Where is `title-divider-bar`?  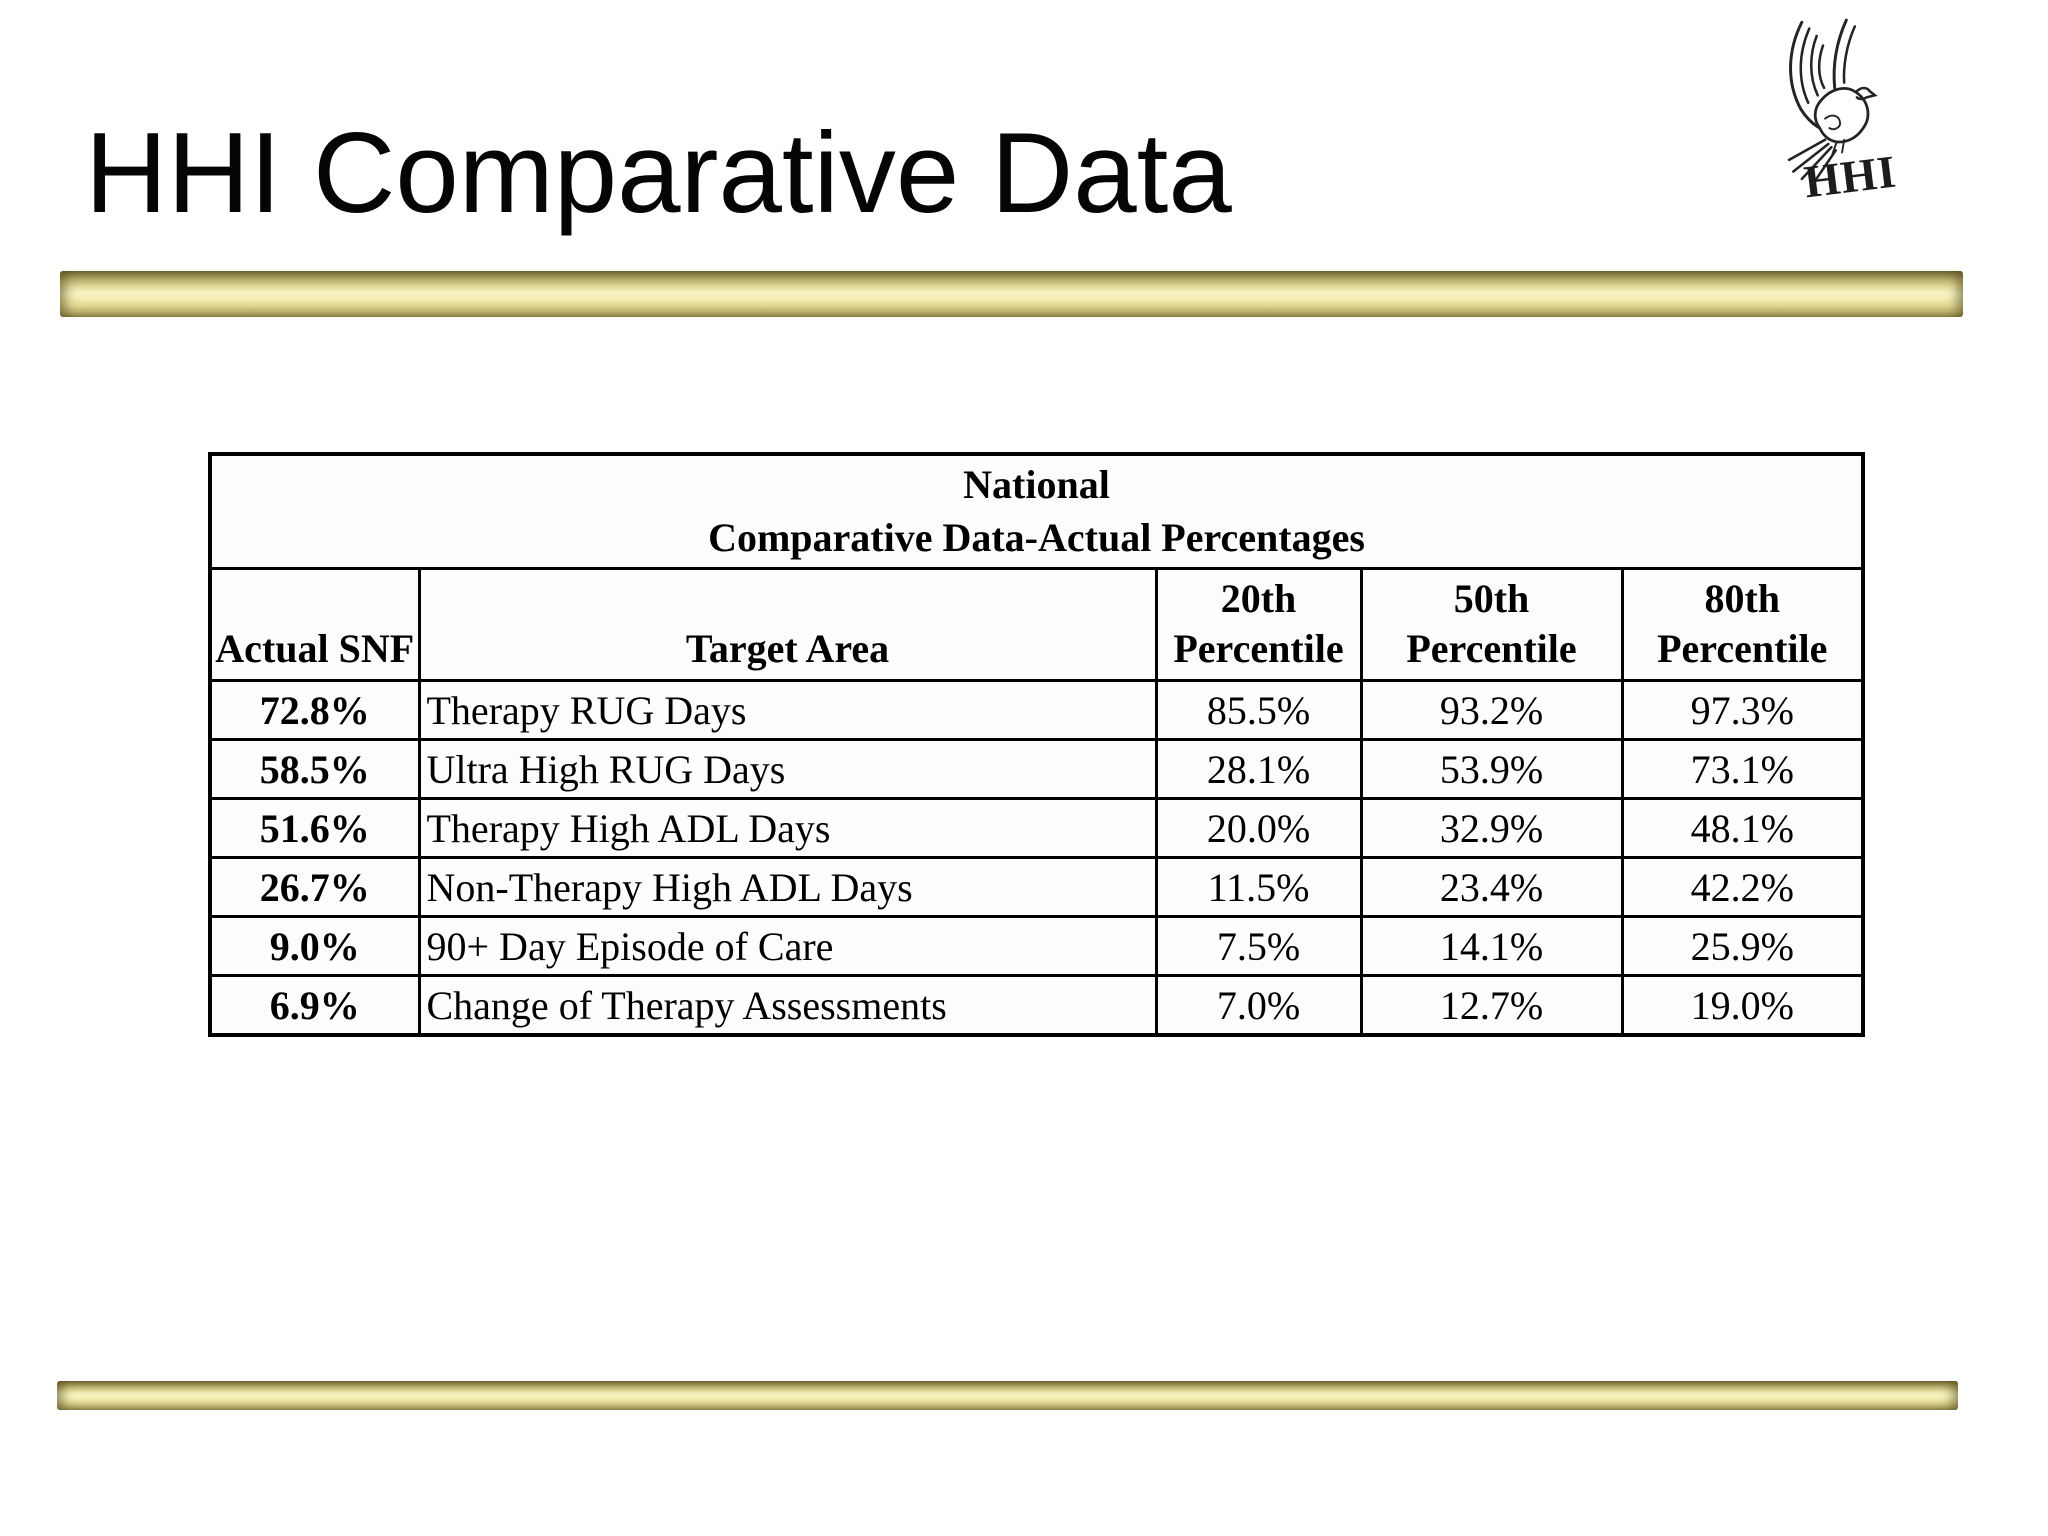
title-divider-bar is located at coordinates (1011, 294).